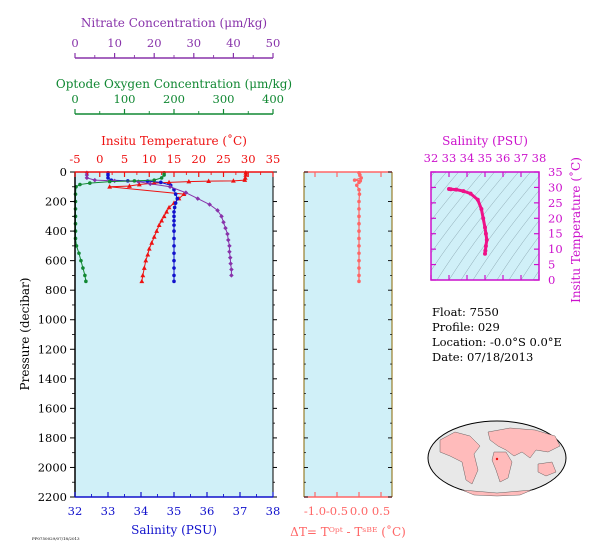 The image size is (608, 558). I want to click on info-location: Location: -0.0°S 0.0°E, so click(497, 342).